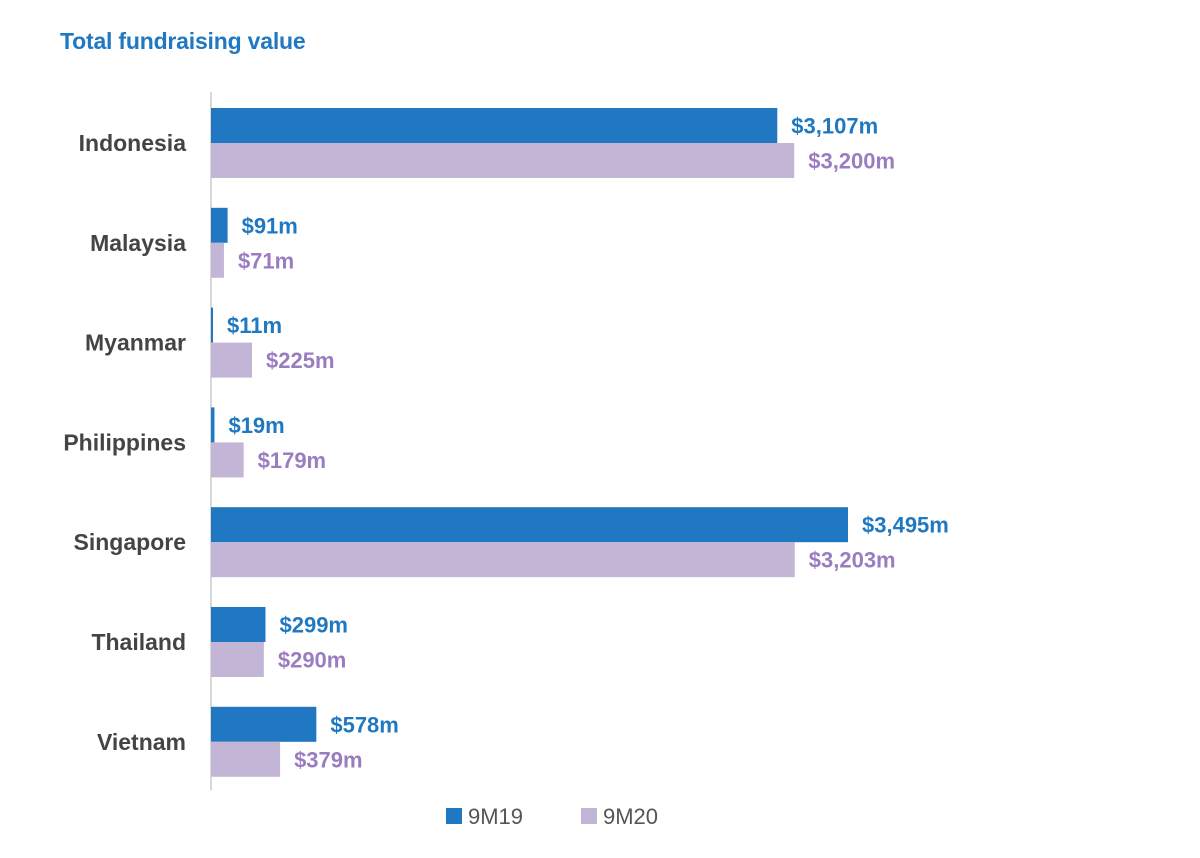  What do you see at coordinates (270, 225) in the screenshot?
I see `data-label: $91m` at bounding box center [270, 225].